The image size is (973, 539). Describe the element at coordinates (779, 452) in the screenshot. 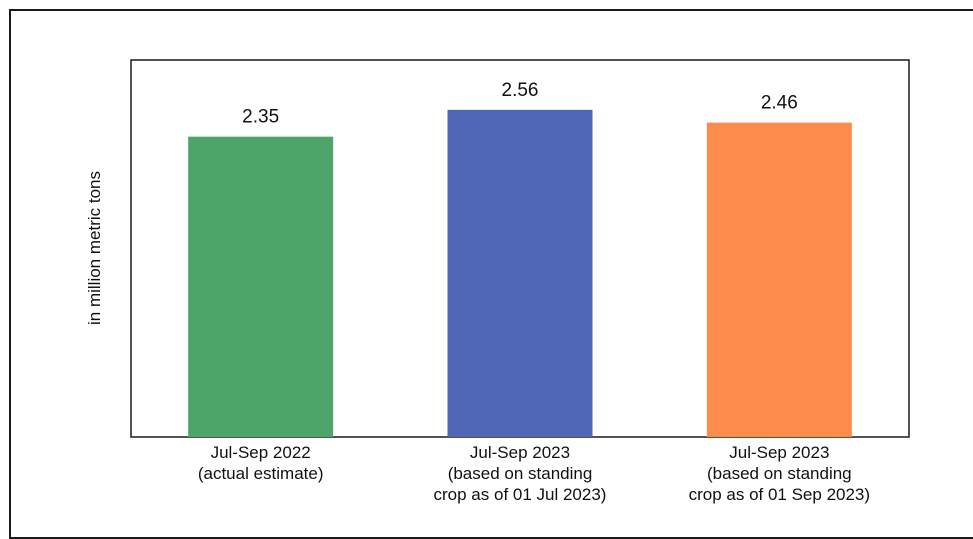

I see `x-tick-label-3-line-1: Jul-Sep 2023` at that location.